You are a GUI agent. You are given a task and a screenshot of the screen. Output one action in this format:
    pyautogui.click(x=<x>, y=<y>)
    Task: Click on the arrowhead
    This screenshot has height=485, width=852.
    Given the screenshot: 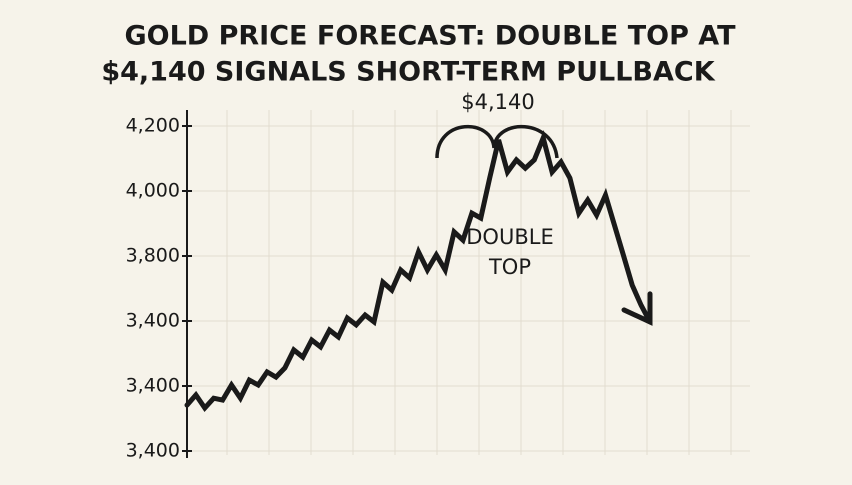 What is the action you would take?
    pyautogui.click(x=637, y=308)
    